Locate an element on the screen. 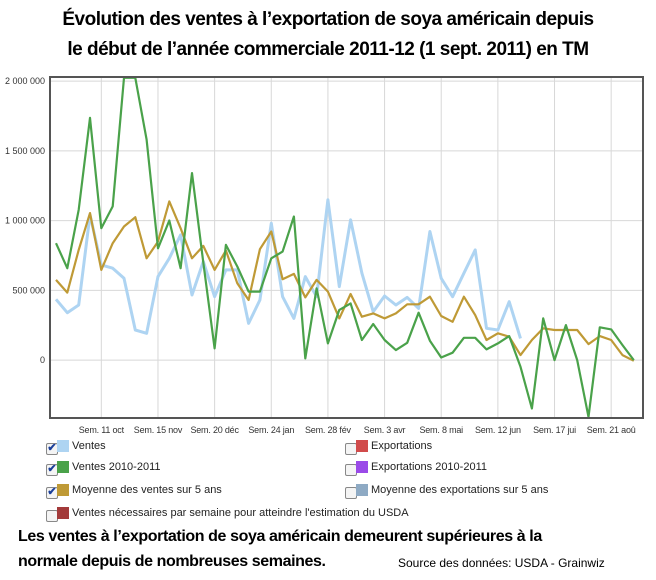 This screenshot has width=656, height=580. y-tick-label: 500 000 is located at coordinates (28, 290).